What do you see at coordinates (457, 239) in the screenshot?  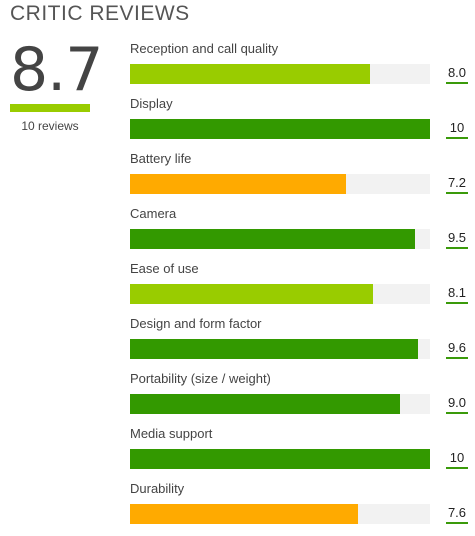 I see `rating-value: 9.5` at bounding box center [457, 239].